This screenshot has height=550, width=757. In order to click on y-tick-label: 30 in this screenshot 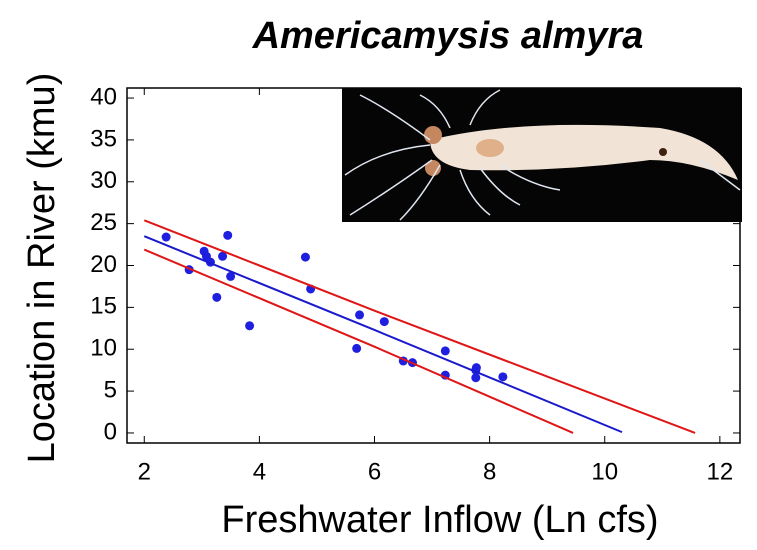, I will do `click(103, 180)`.